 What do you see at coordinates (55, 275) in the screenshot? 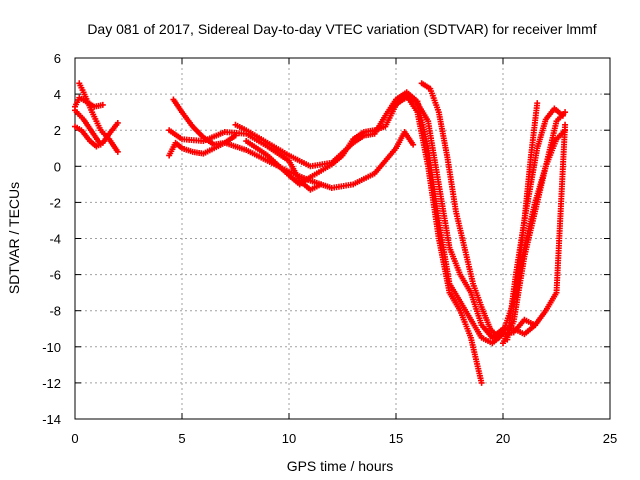
I see `y-tick-label: -6` at bounding box center [55, 275].